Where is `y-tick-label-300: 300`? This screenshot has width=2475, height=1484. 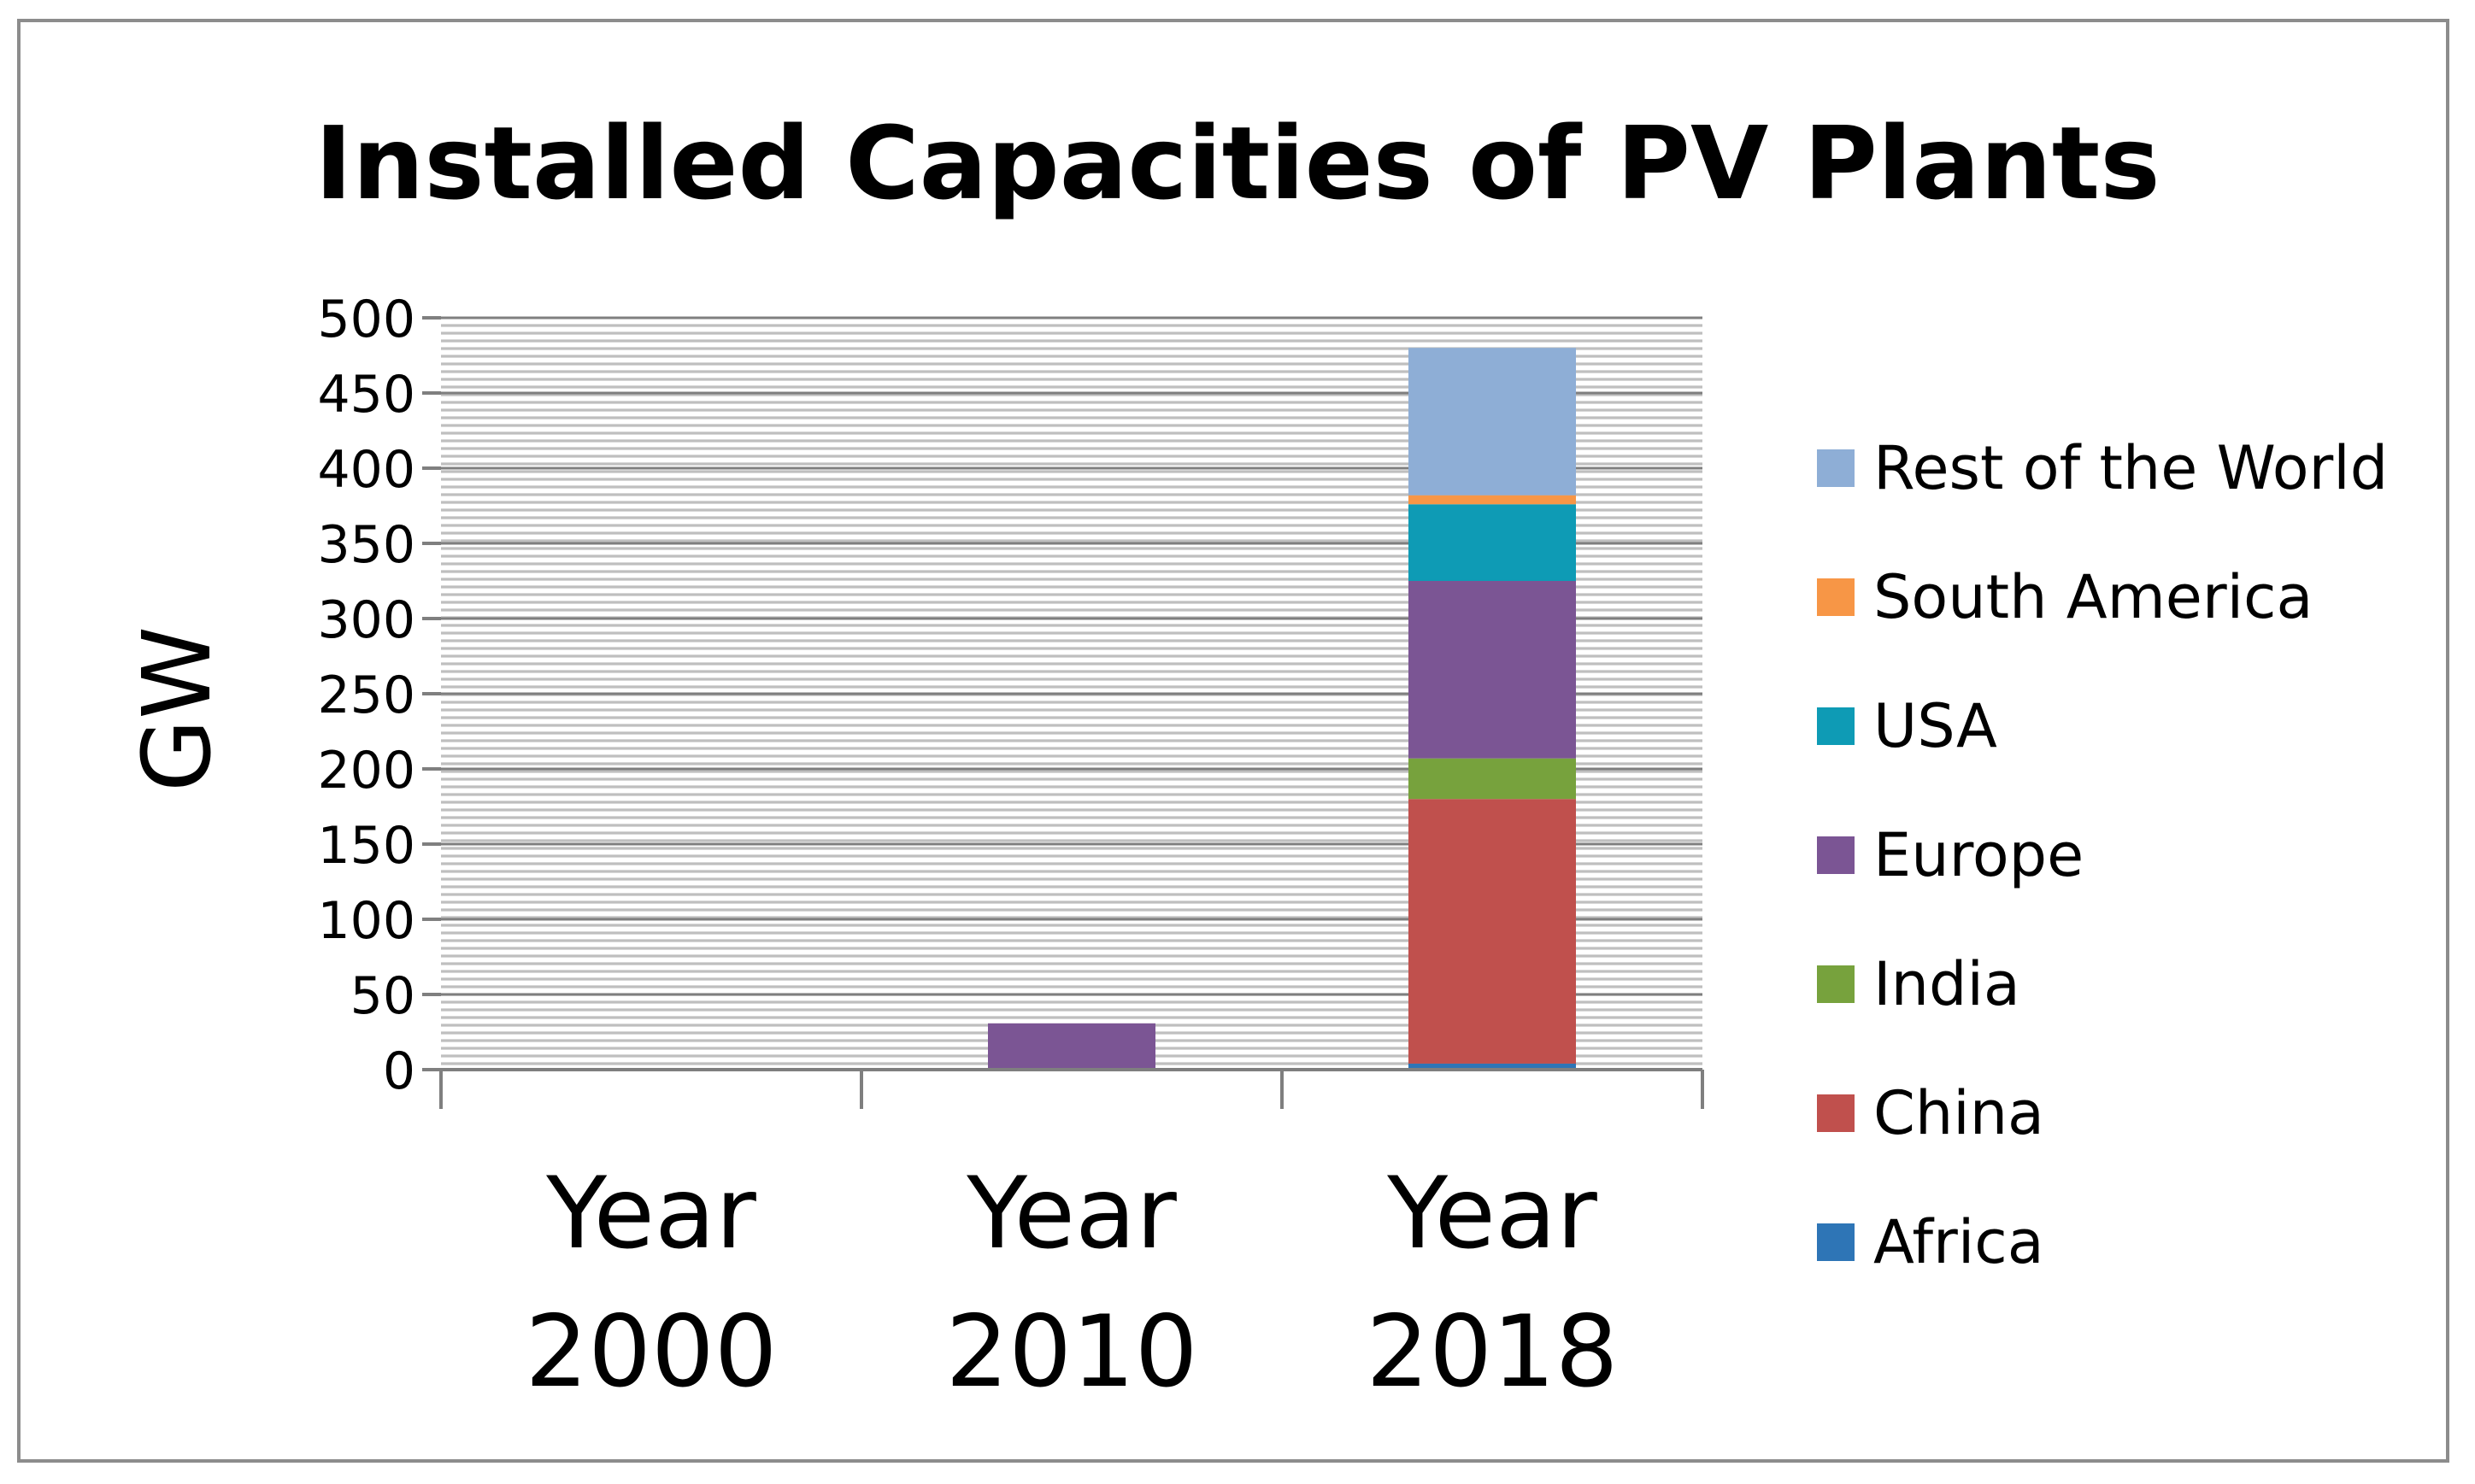 y-tick-label-300: 300 is located at coordinates (366, 620).